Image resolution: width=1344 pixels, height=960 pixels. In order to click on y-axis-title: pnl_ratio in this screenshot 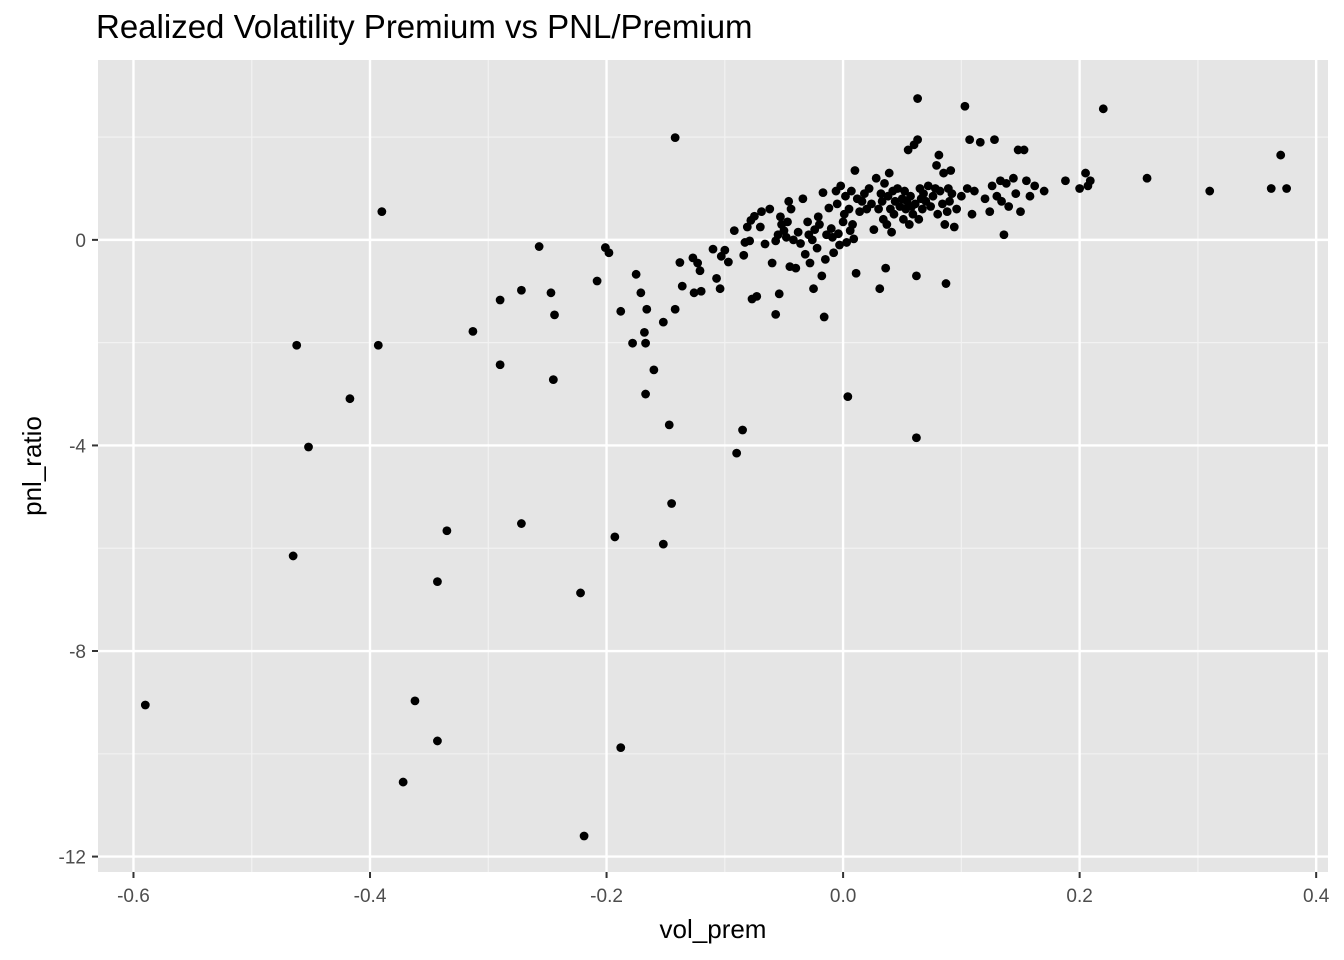, I will do `click(32, 466)`.